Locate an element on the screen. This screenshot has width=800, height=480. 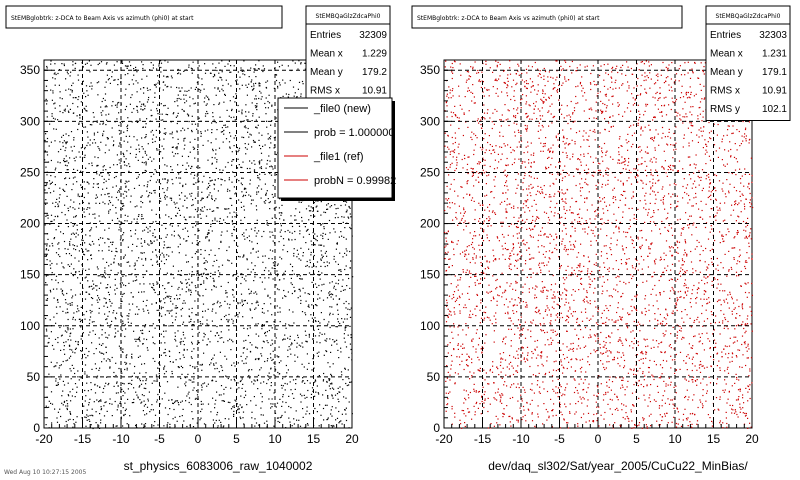
legend-label: probN = 0.99982 is located at coordinates (355, 181).